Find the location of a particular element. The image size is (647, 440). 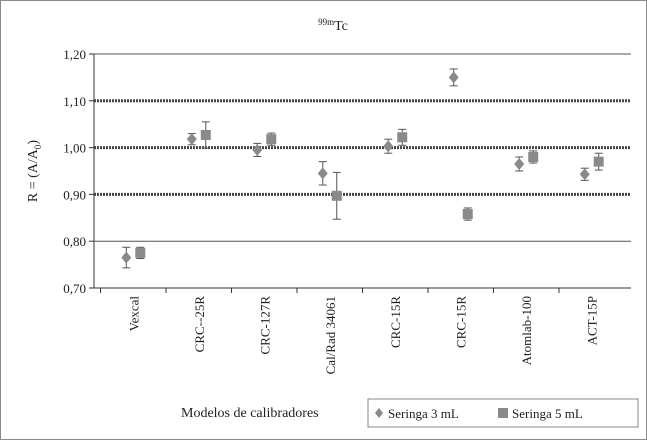

y-axis-label-close: ) is located at coordinates (33, 142).